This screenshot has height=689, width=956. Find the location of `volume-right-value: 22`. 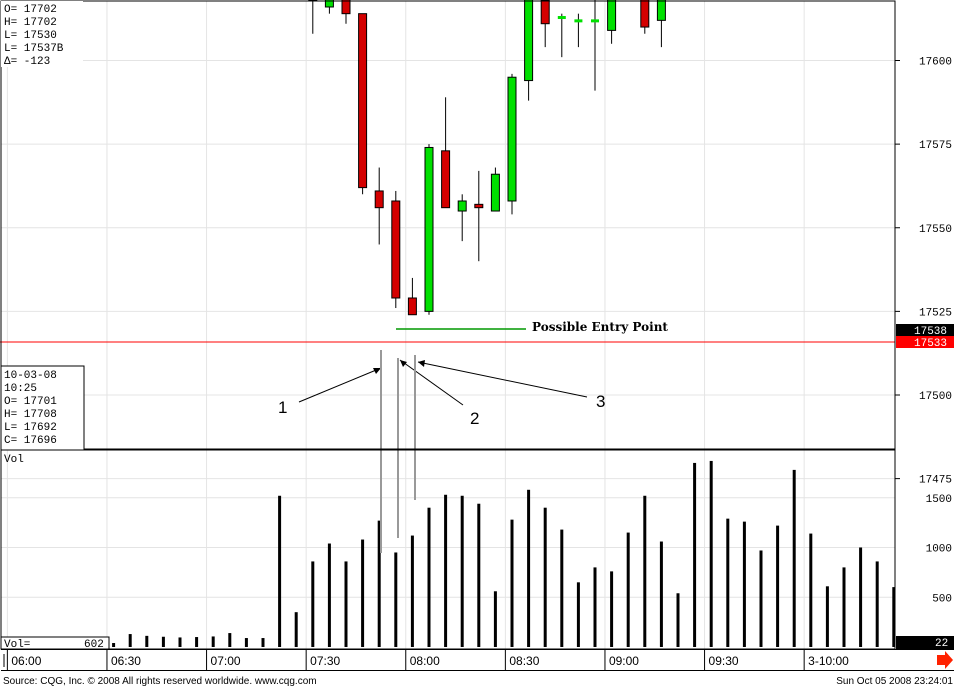

volume-right-value: 22 is located at coordinates (941, 644).